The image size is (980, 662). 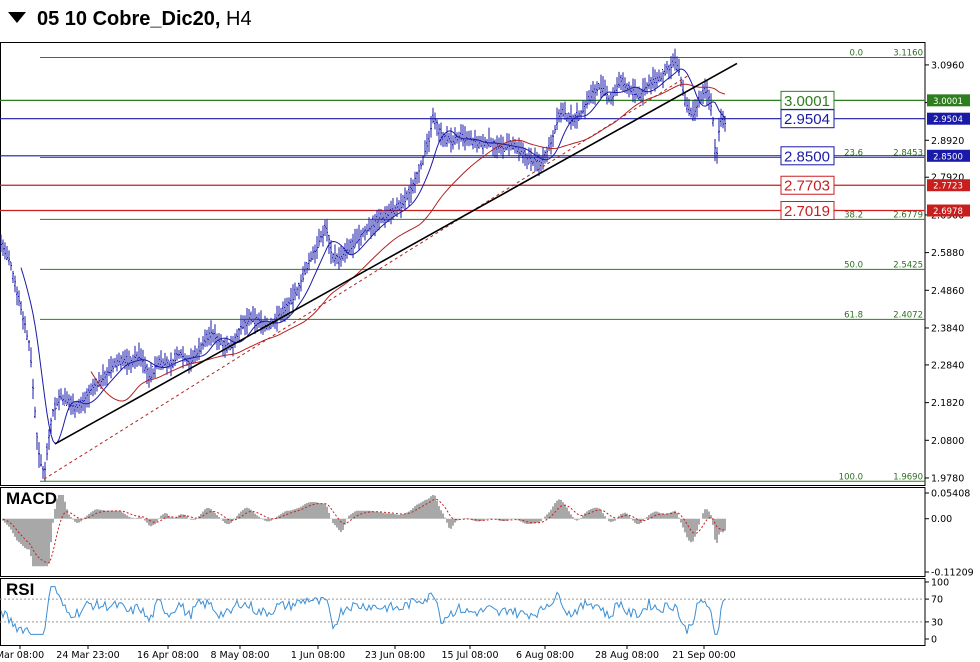 What do you see at coordinates (947, 365) in the screenshot?
I see `price-axis-label: 2.2840` at bounding box center [947, 365].